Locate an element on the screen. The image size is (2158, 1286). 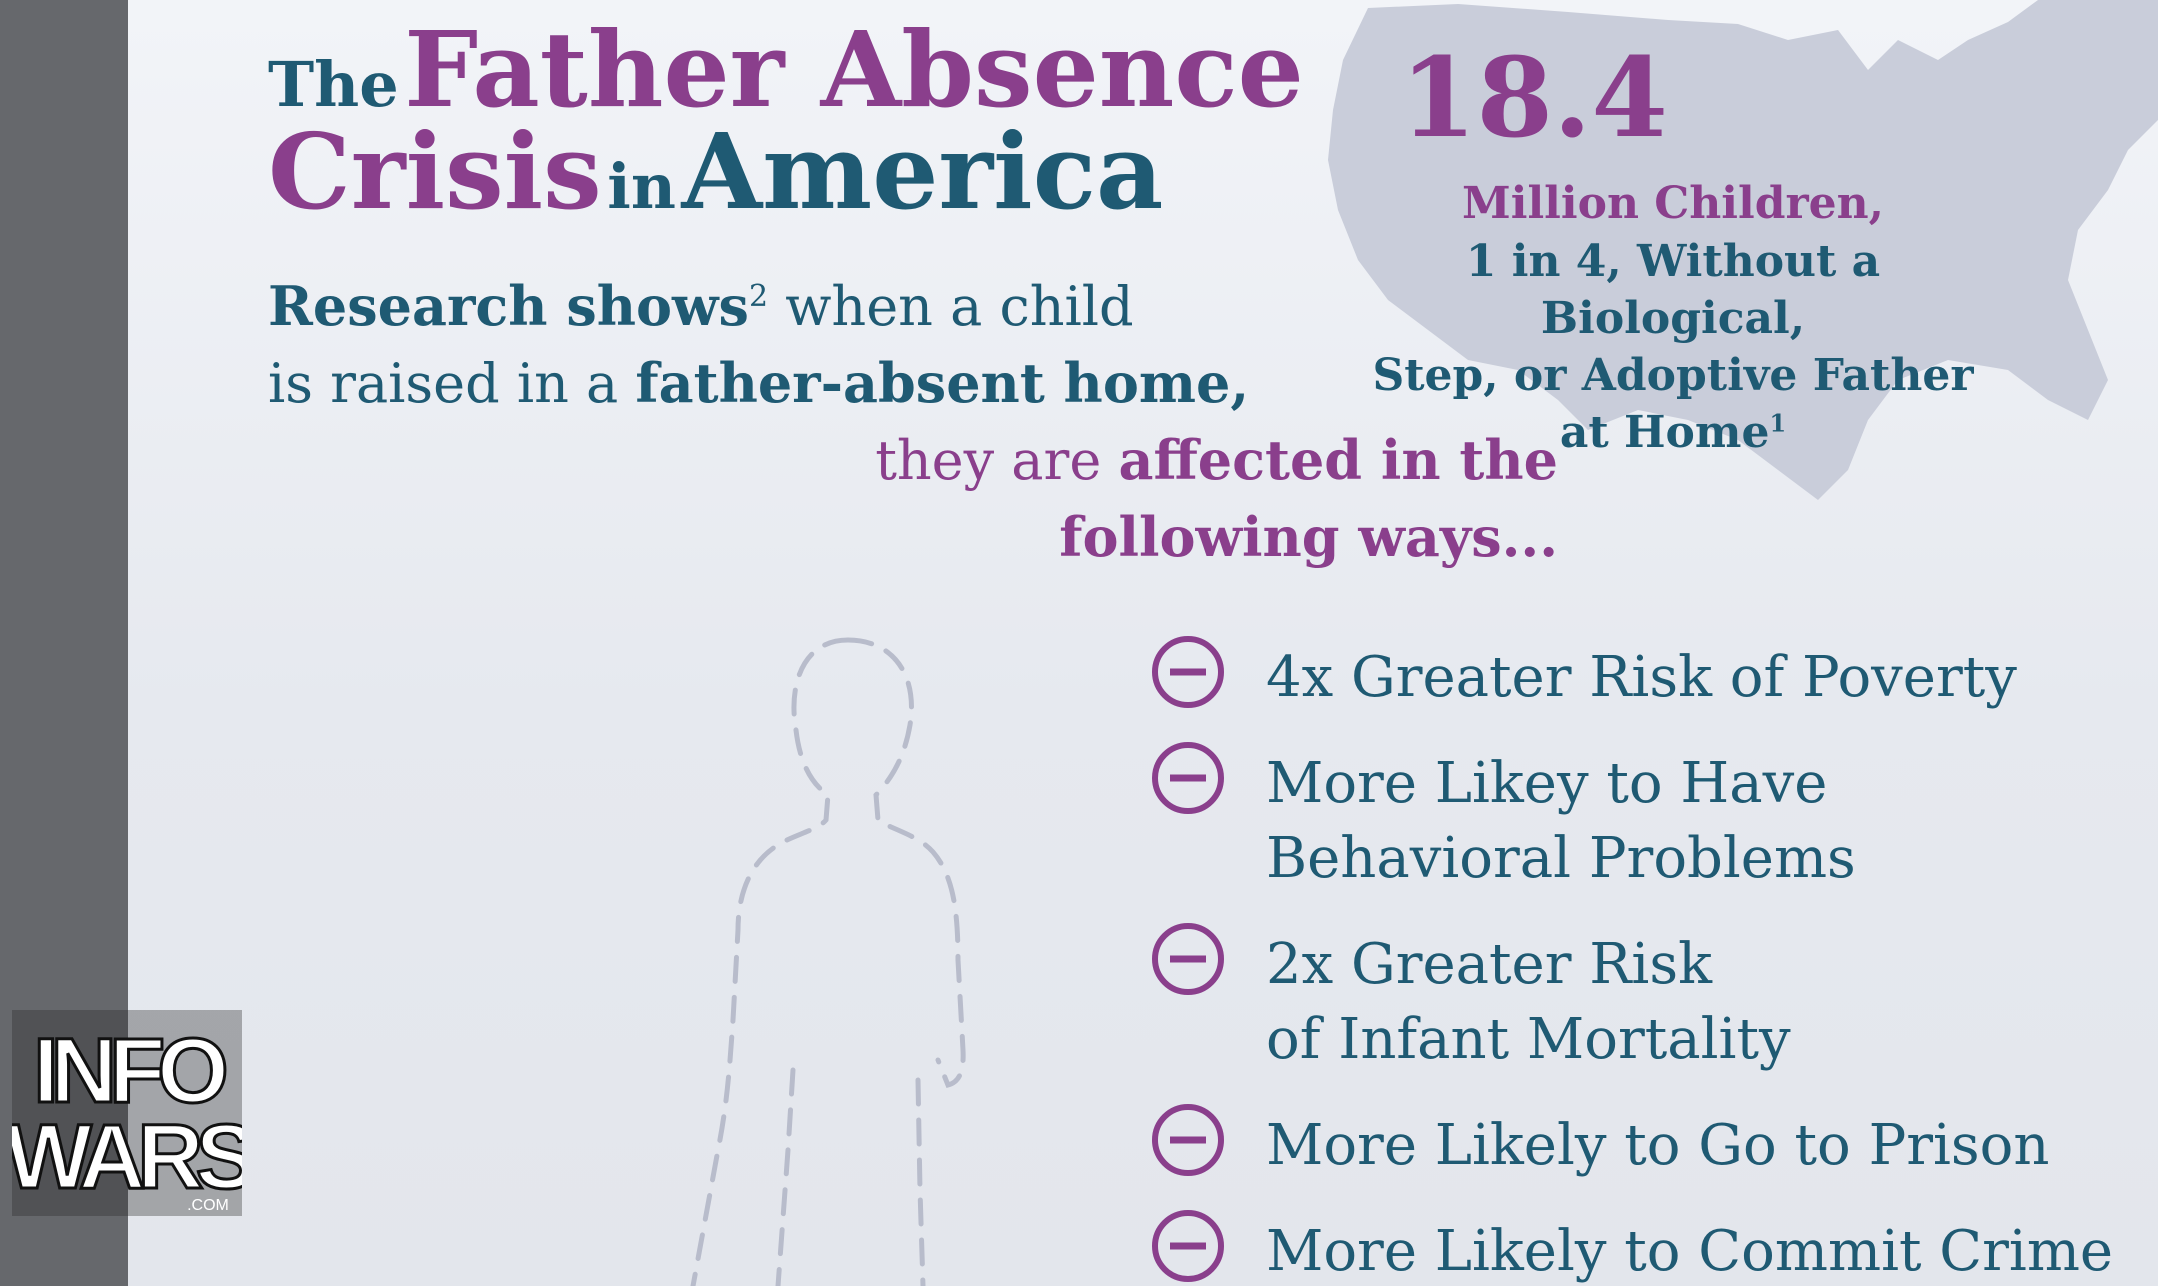
research-affected-in-the: affected in the is located at coordinates (1338, 460).